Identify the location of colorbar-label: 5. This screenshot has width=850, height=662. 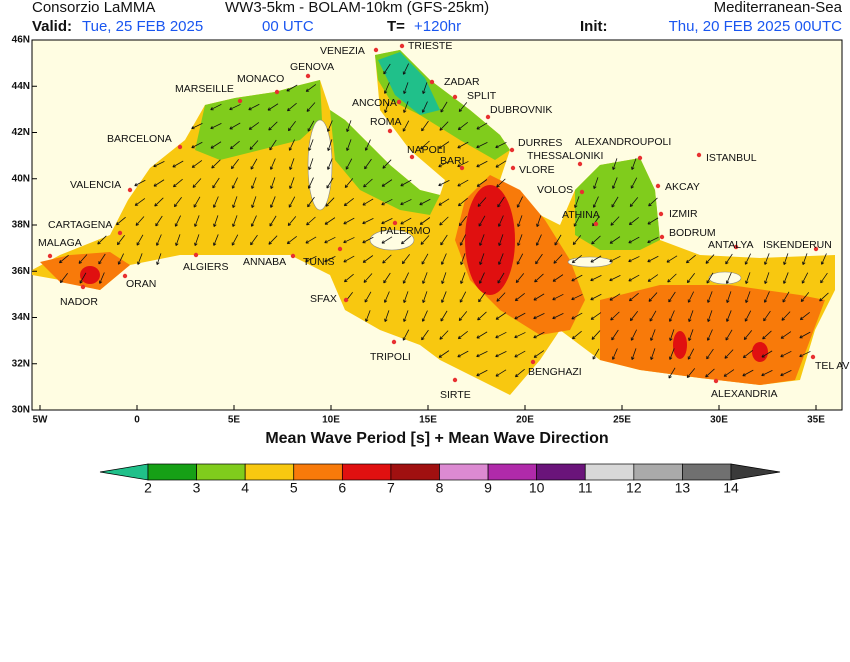
(294, 488).